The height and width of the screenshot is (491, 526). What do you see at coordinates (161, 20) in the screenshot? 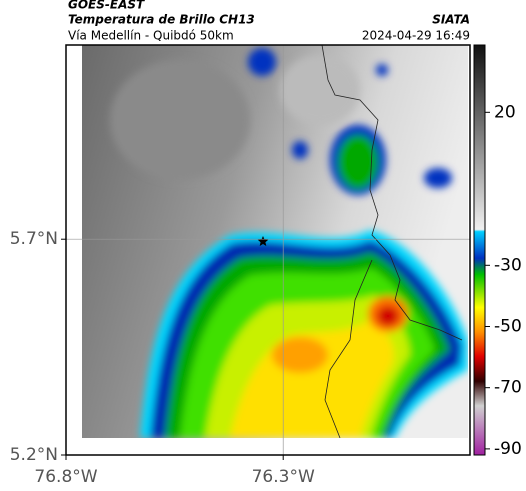
I see `product: Temperatura de Brillo CH13` at bounding box center [161, 20].